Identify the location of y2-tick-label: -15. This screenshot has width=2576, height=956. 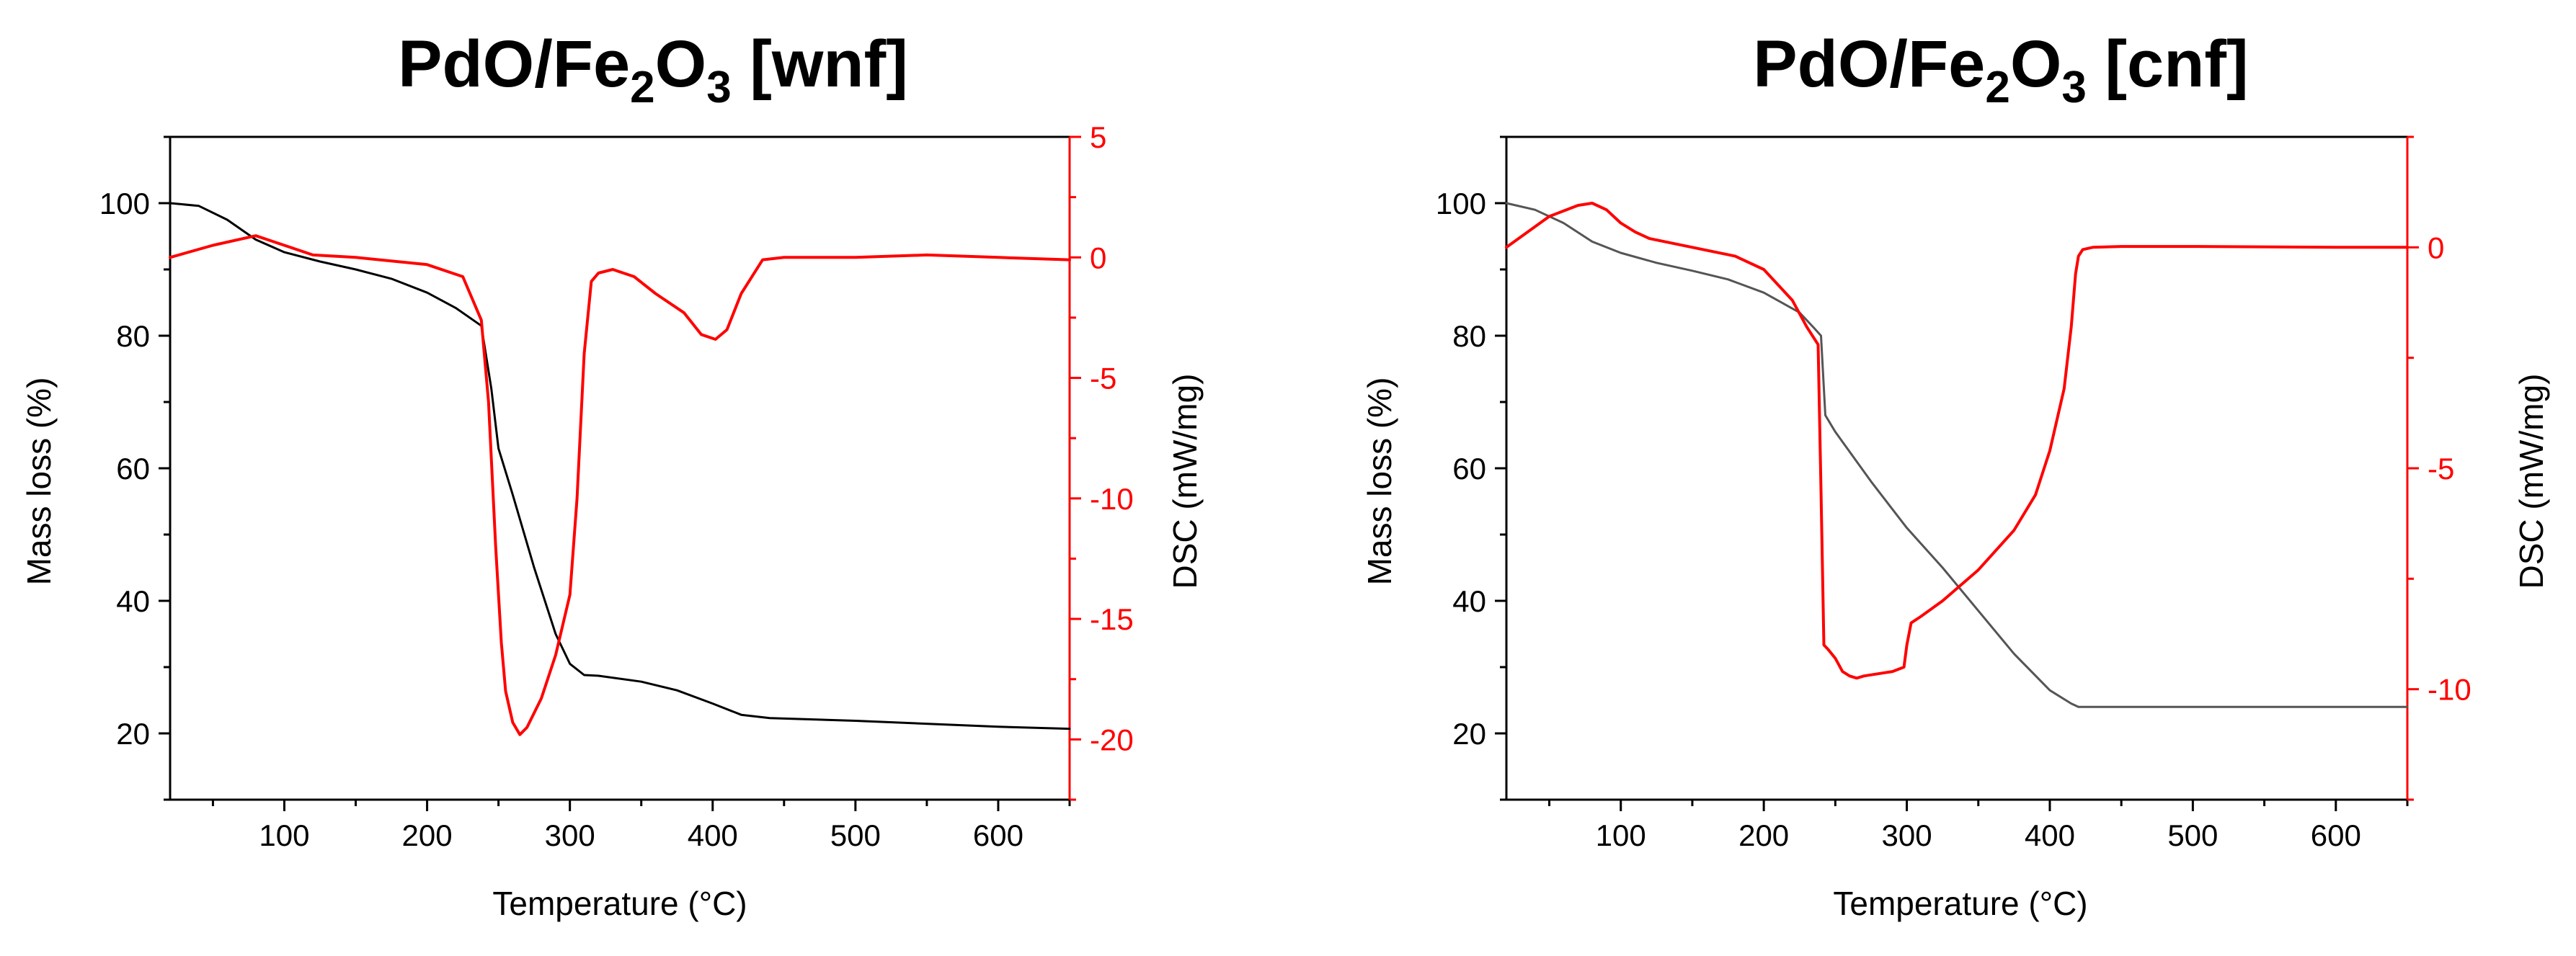
(1112, 619).